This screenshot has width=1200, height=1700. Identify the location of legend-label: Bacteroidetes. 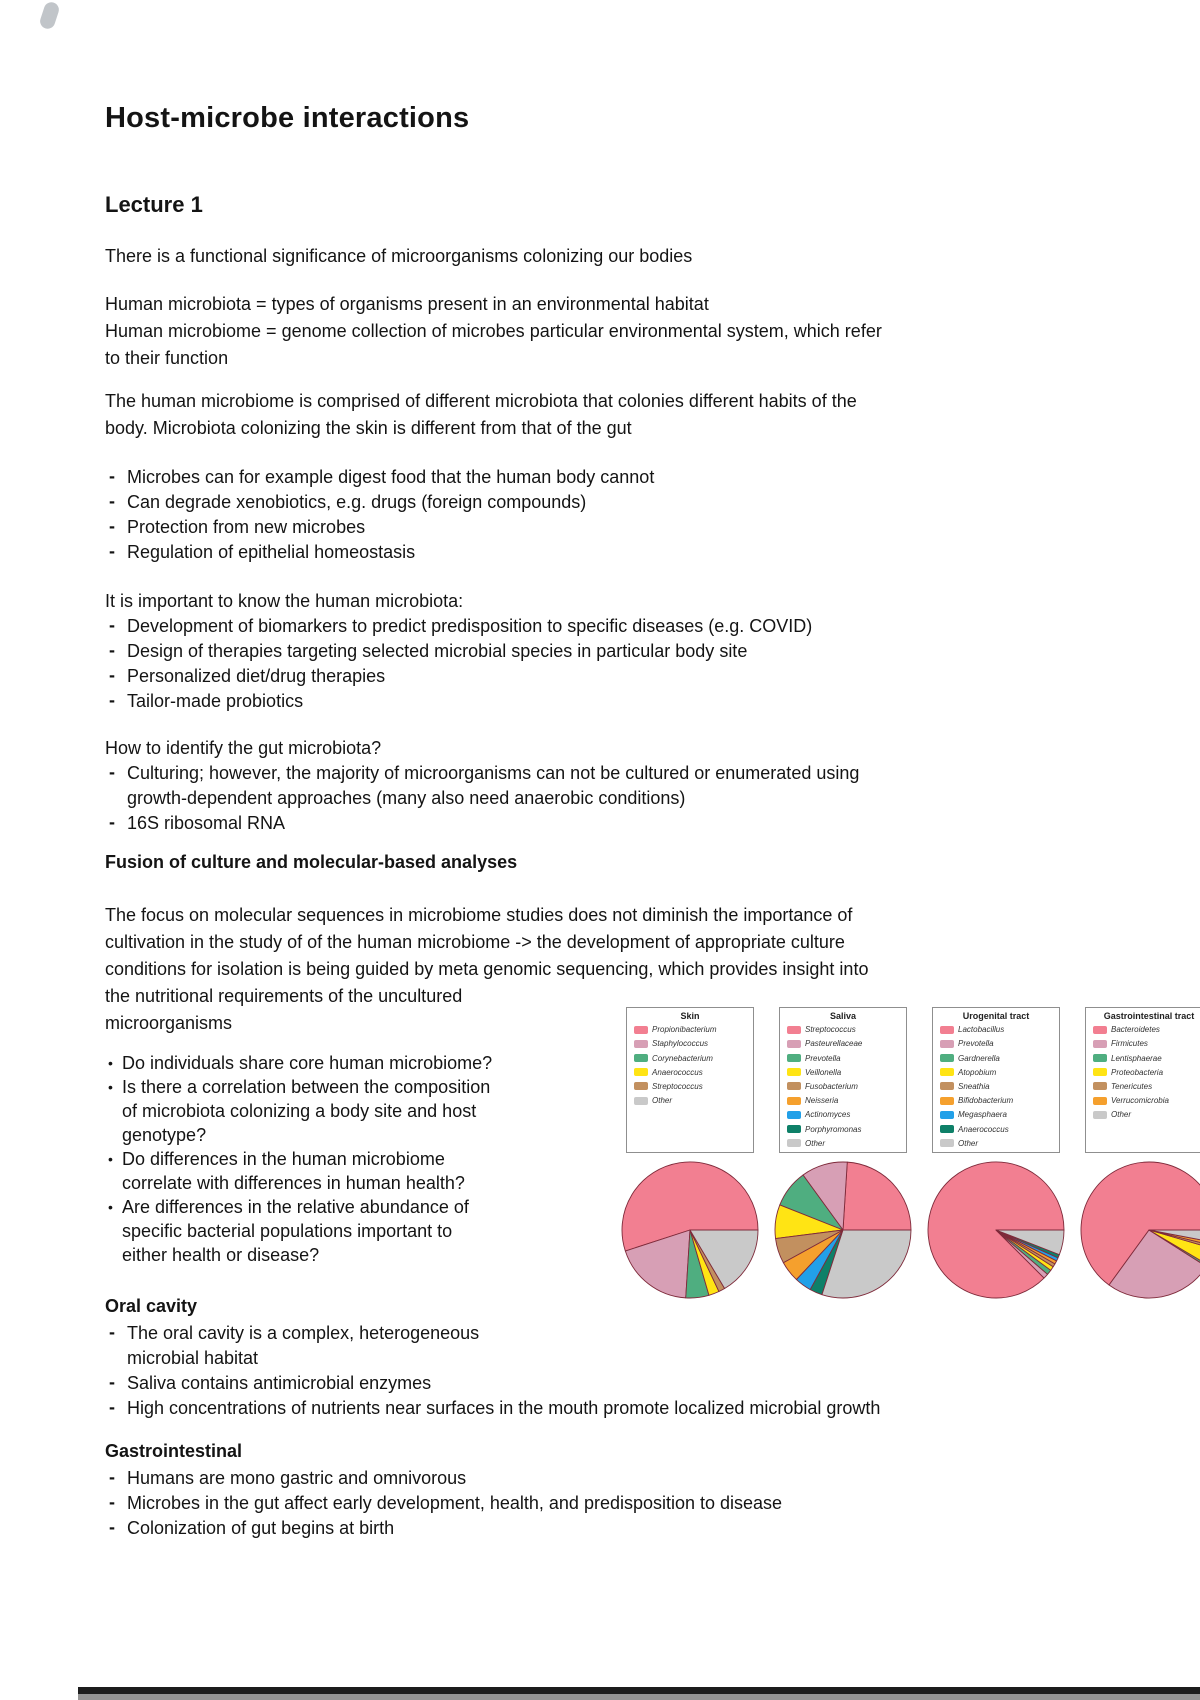
(1135, 1030).